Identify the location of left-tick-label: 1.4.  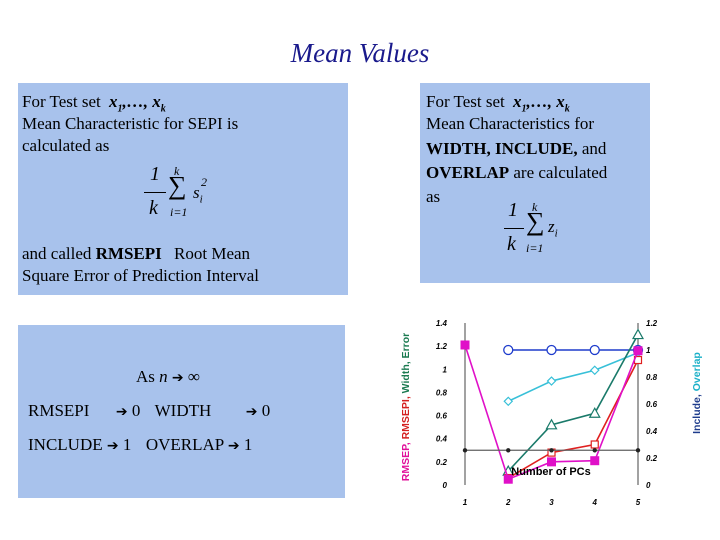
(442, 323).